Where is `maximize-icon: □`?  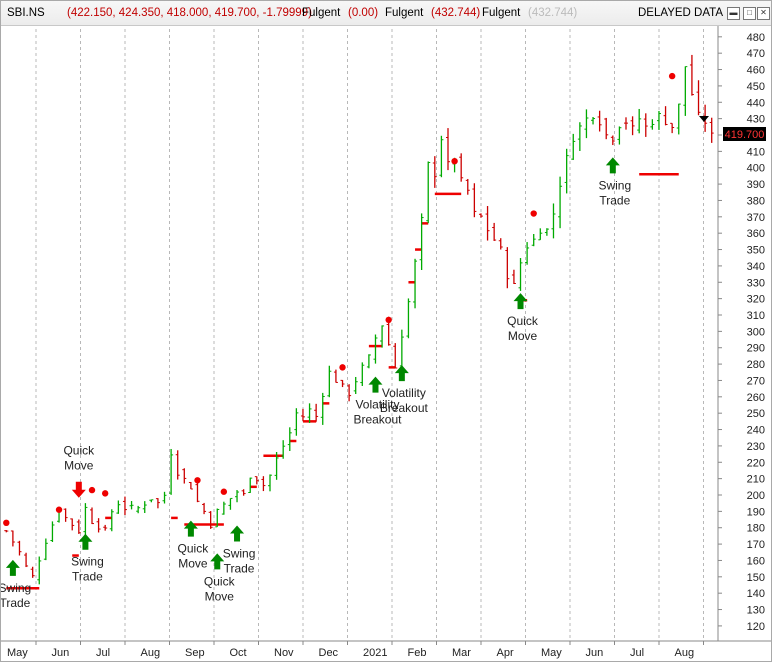
maximize-icon: □ is located at coordinates (749, 13).